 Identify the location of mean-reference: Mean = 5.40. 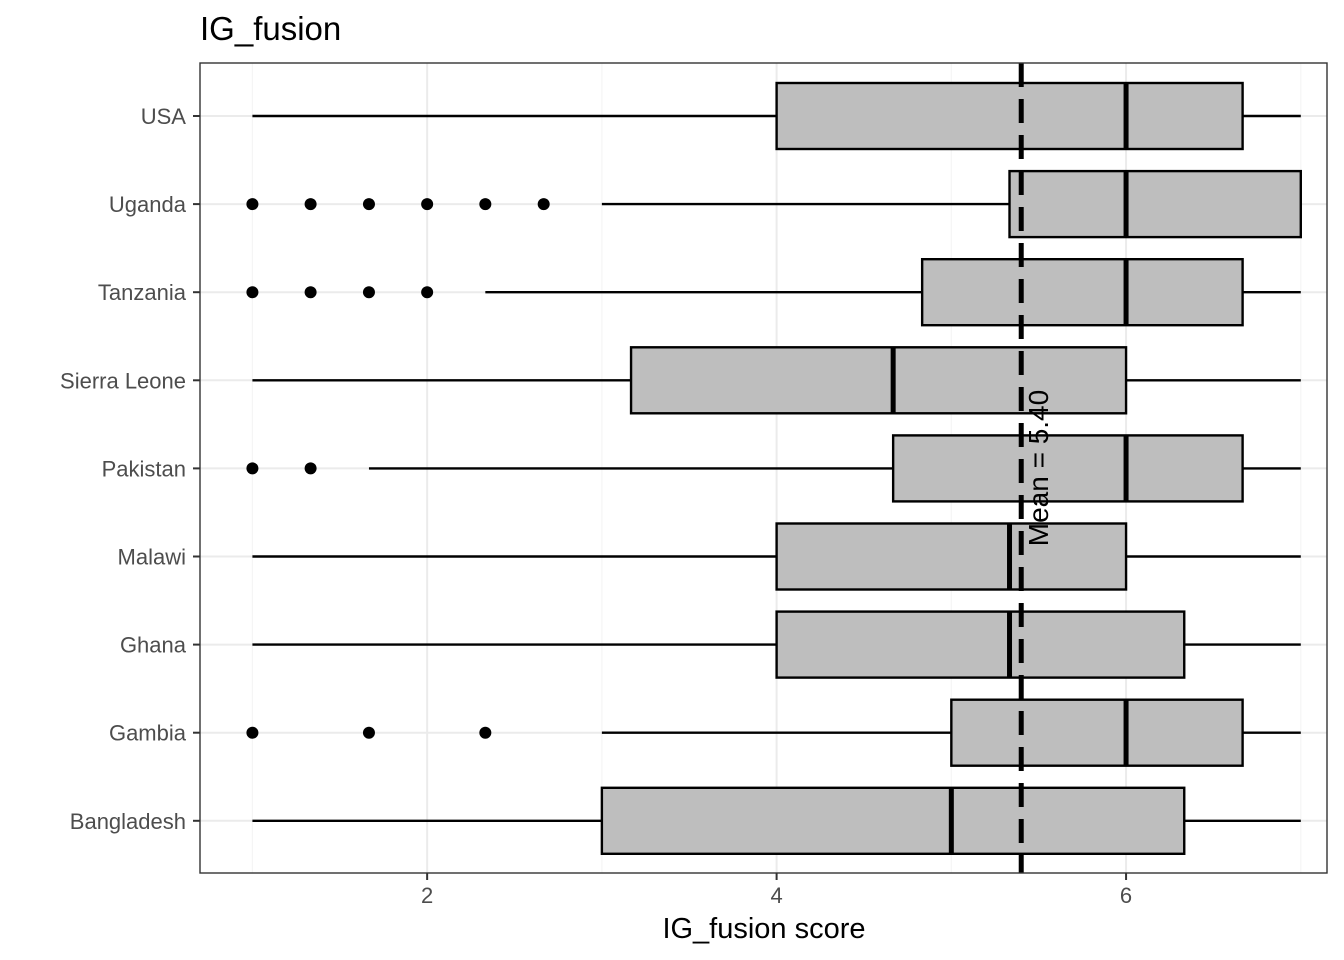
(1036, 468).